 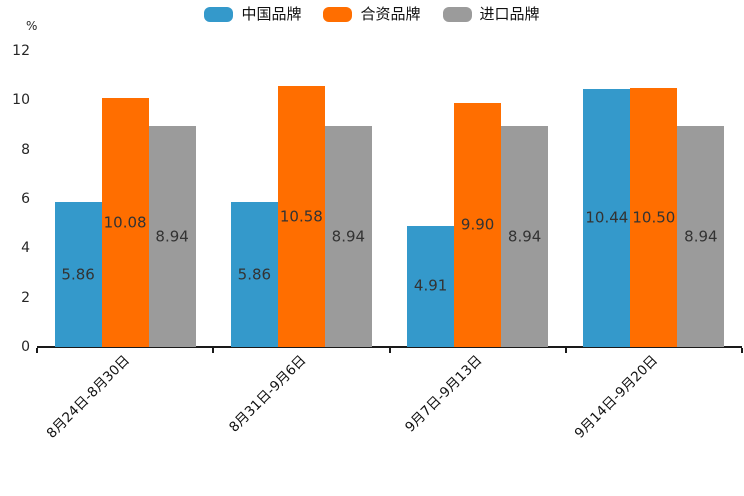 I want to click on y-tick-label: 4, so click(x=25, y=248).